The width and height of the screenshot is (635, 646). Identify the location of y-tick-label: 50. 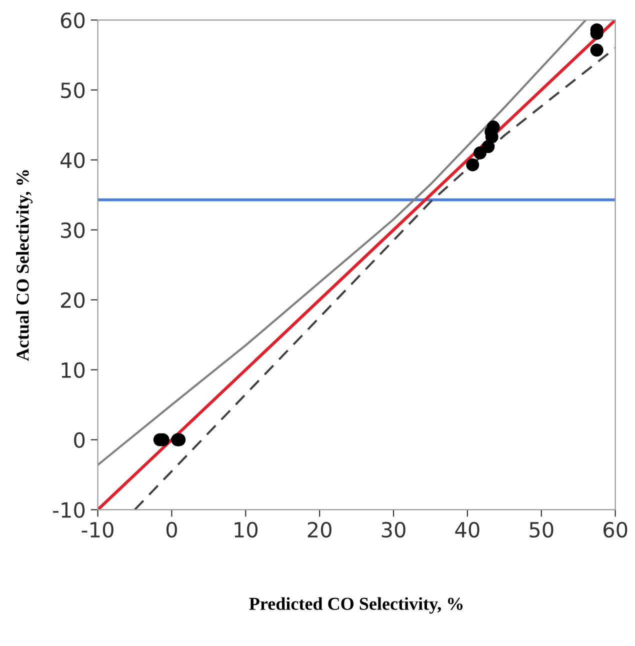
(73, 90).